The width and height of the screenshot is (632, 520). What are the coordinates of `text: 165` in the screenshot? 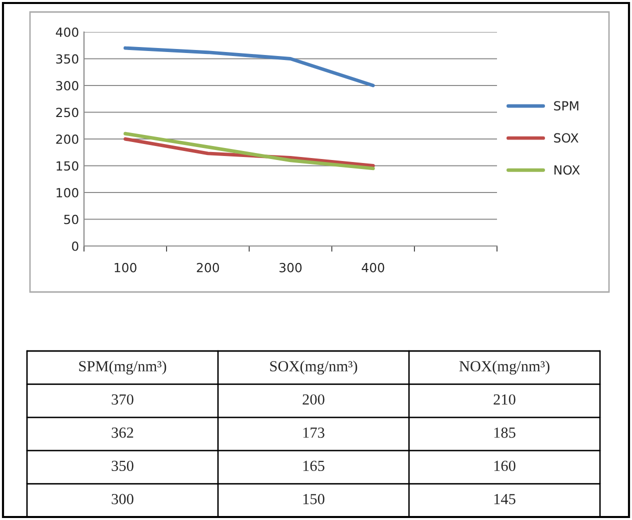 It's located at (313, 466).